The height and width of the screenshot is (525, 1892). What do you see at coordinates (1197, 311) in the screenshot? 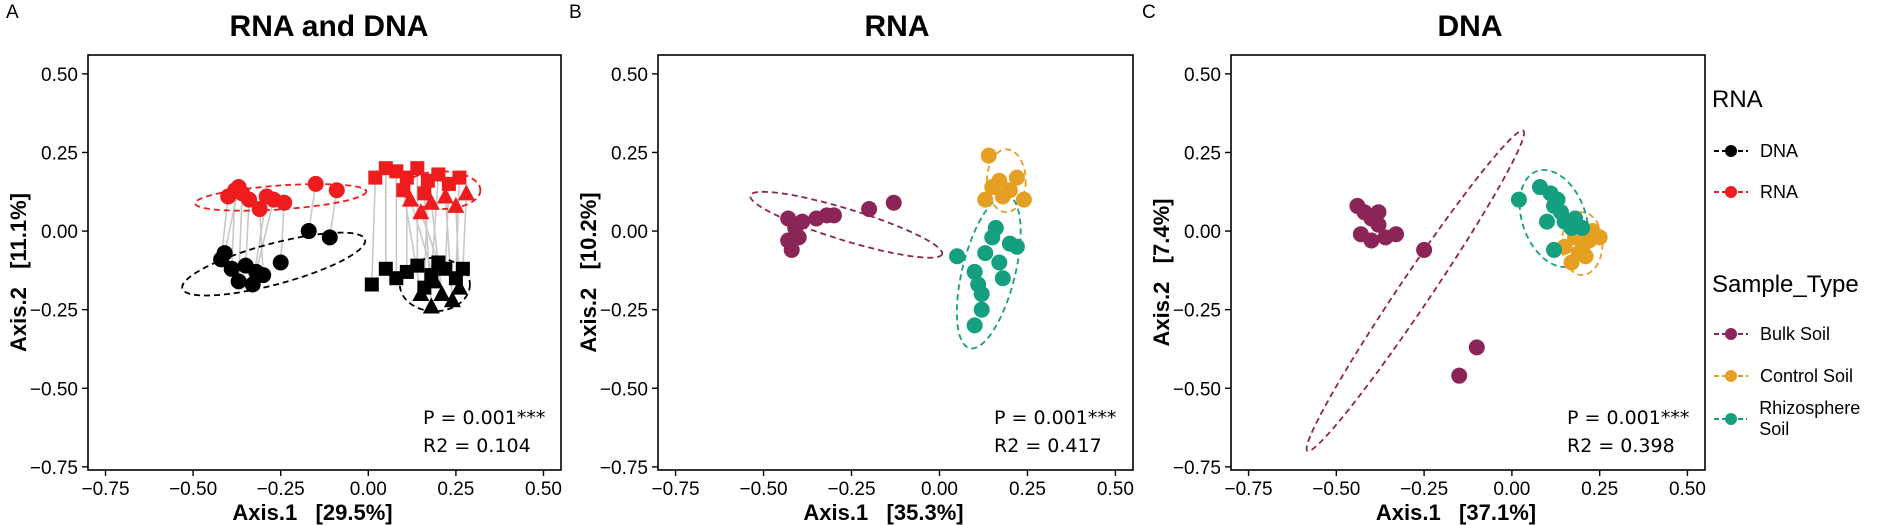
I see `panel-c-y-tick-label: −0.25` at bounding box center [1197, 311].